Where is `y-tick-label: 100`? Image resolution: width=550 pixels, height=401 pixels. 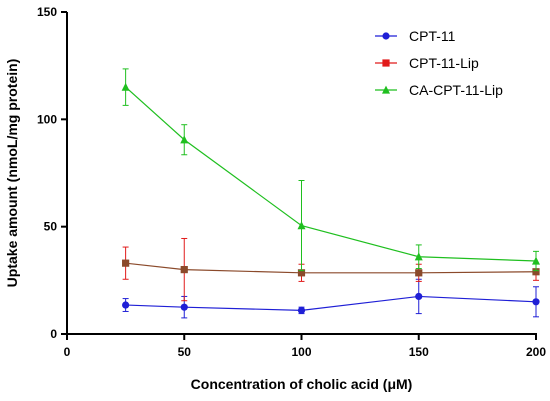
y-tick-label: 100 is located at coordinates (47, 119).